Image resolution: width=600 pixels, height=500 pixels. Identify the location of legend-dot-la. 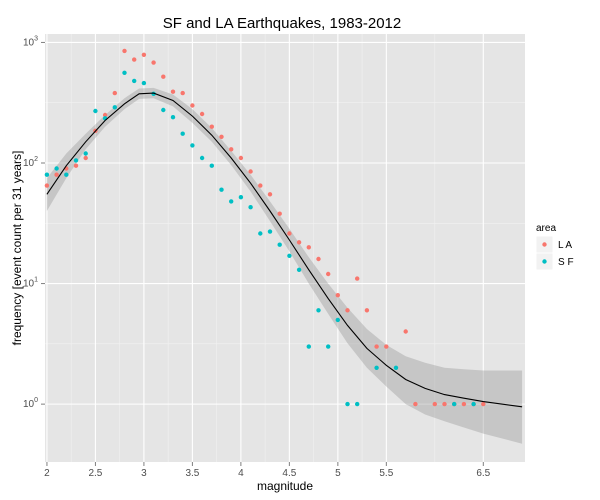
(544, 244).